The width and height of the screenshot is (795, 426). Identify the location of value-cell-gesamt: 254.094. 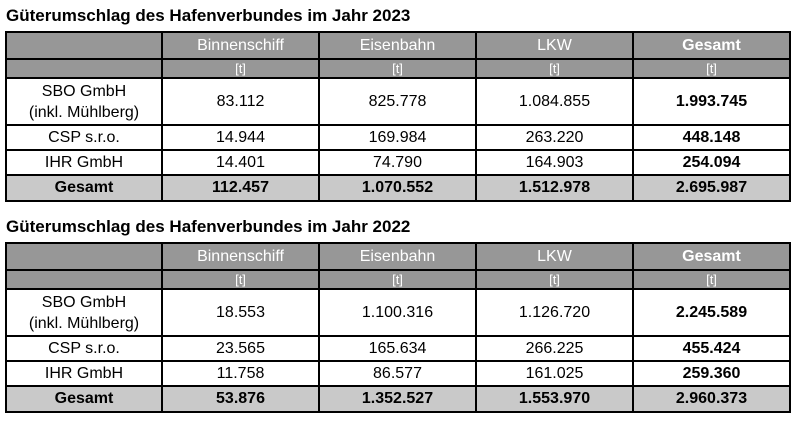
(711, 162).